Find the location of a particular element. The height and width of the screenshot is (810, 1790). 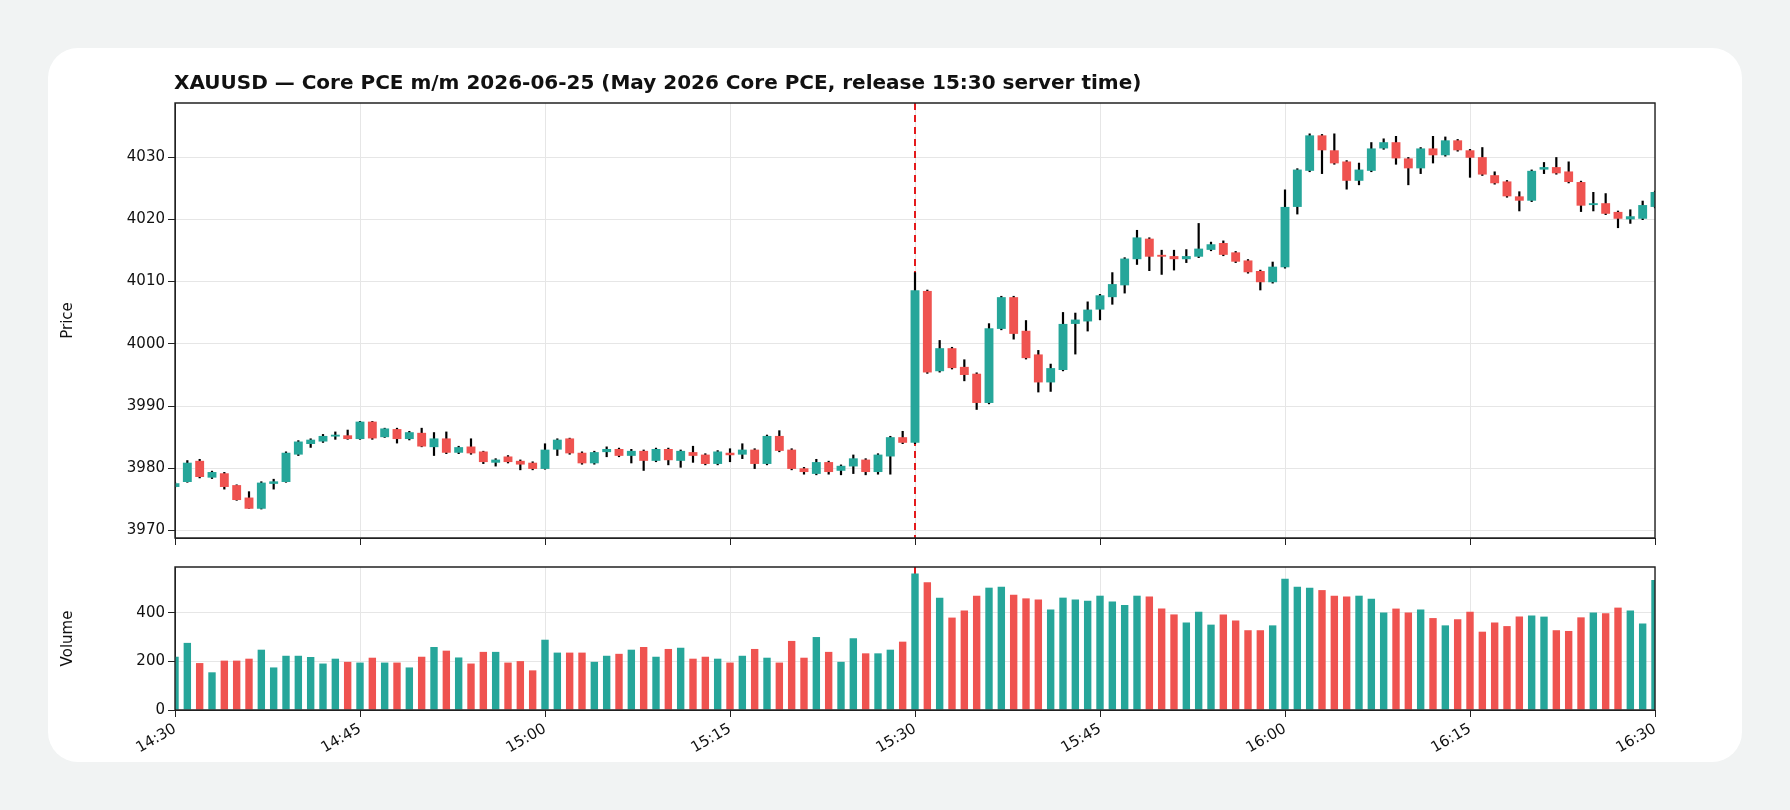

y-tick-label: 200 is located at coordinates (150, 660).